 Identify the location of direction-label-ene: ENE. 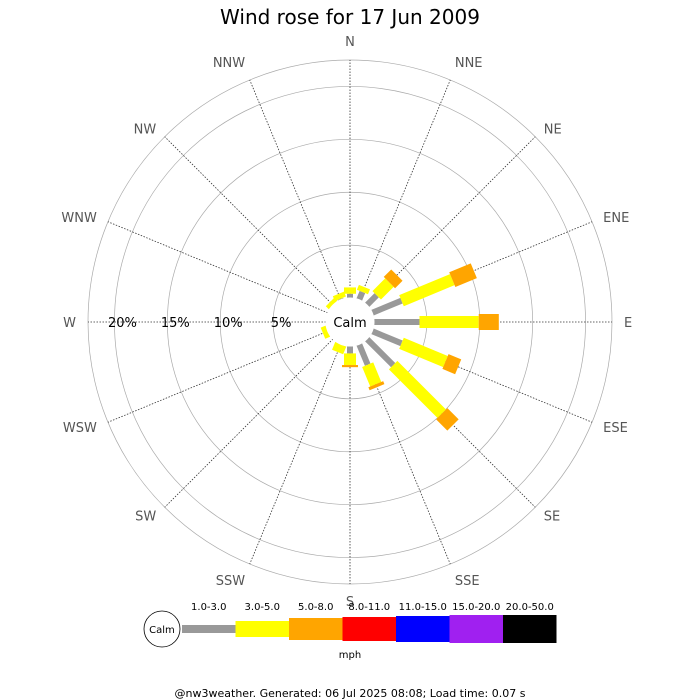
(616, 218).